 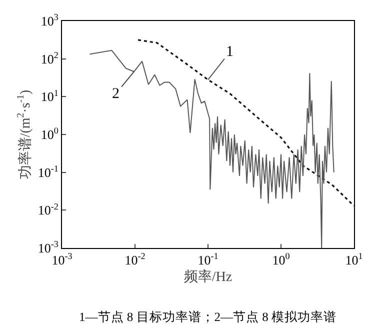 I want to click on text: 1—节点 8 目标功率谱；2—节点 8 模拟功率谱, so click(x=207, y=316).